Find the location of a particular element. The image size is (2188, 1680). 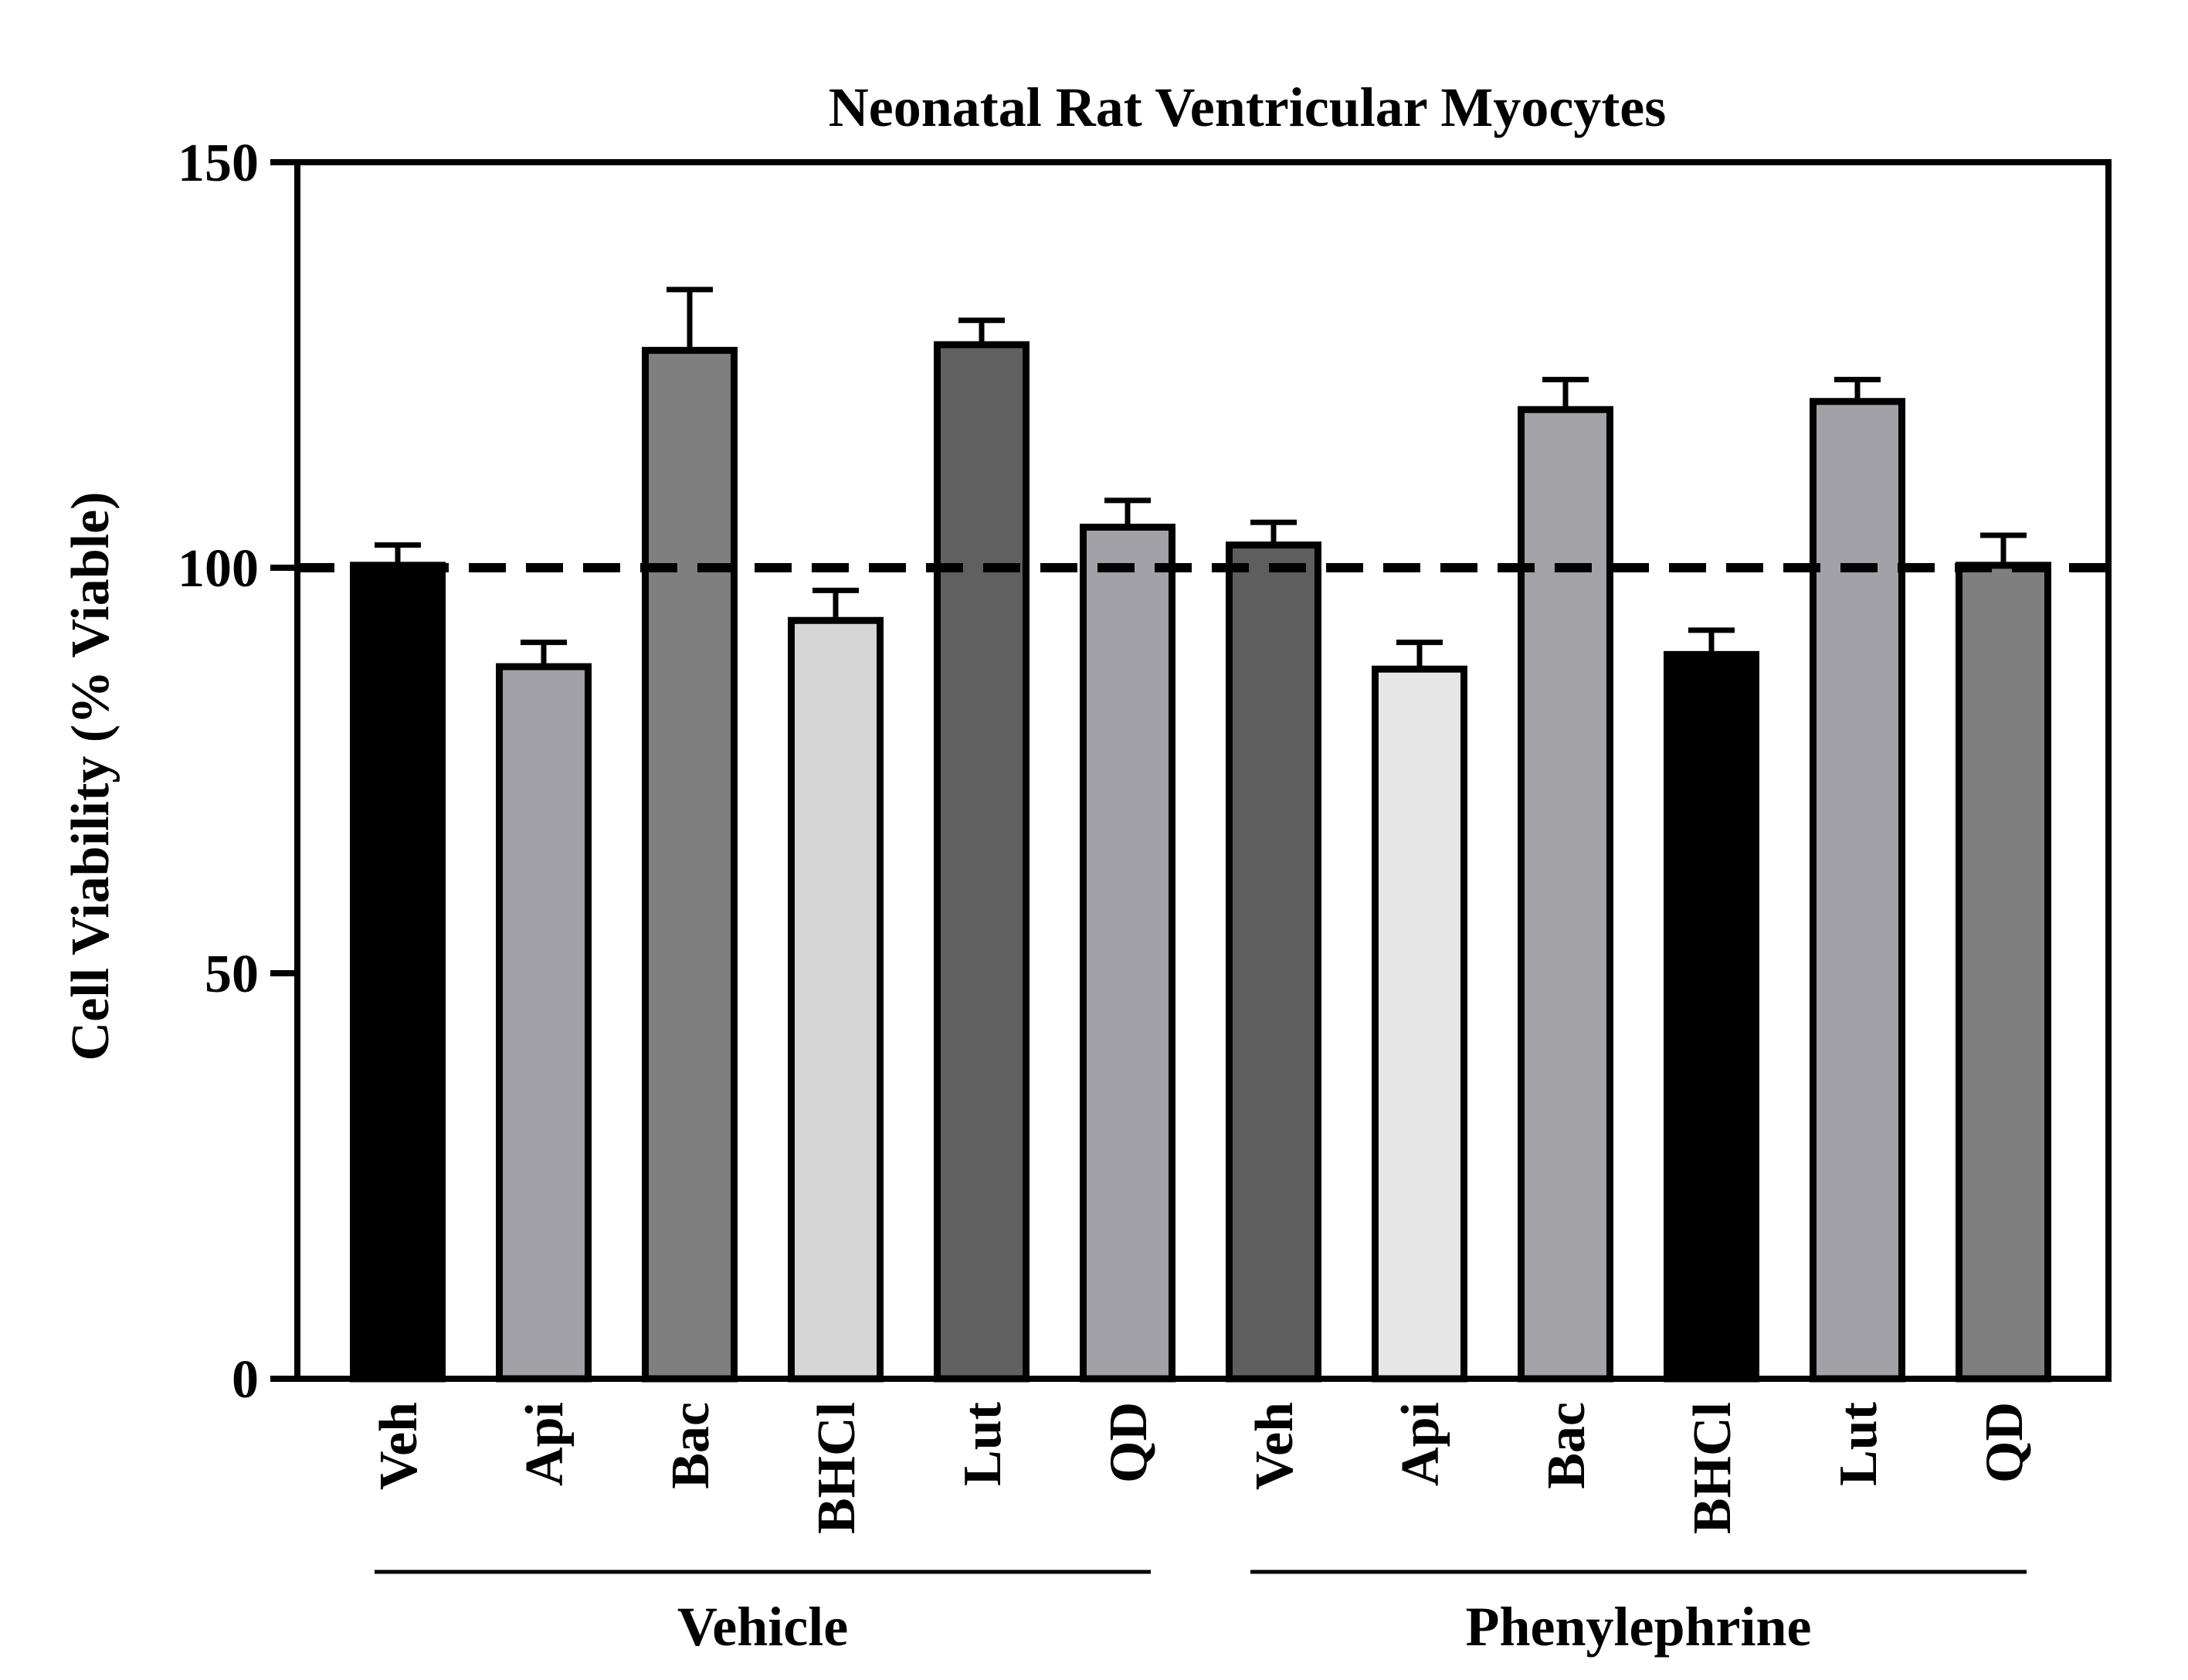

chart-title: Neonatal Rat Ventricular Myocytes is located at coordinates (1248, 107).